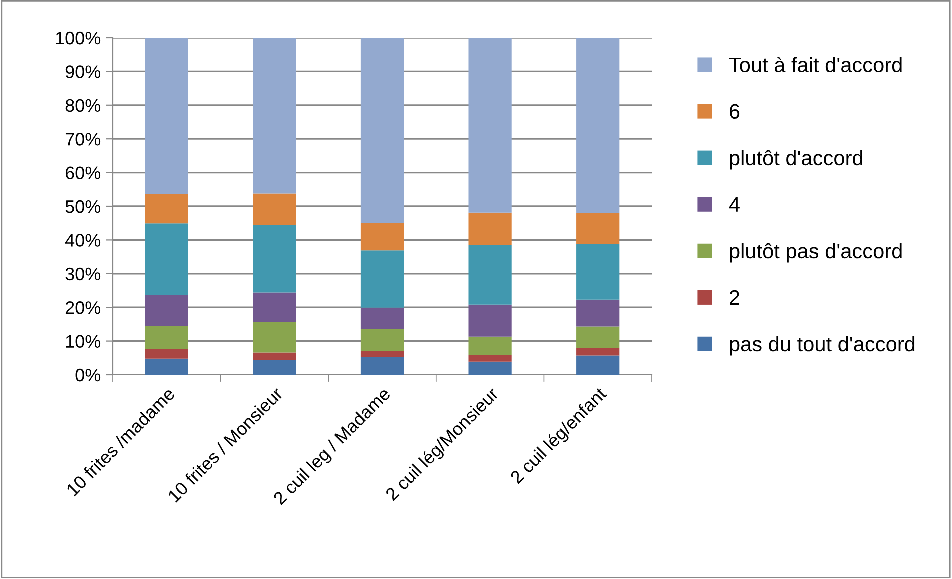  What do you see at coordinates (83, 105) in the screenshot?
I see `y-tick-label: 80%` at bounding box center [83, 105].